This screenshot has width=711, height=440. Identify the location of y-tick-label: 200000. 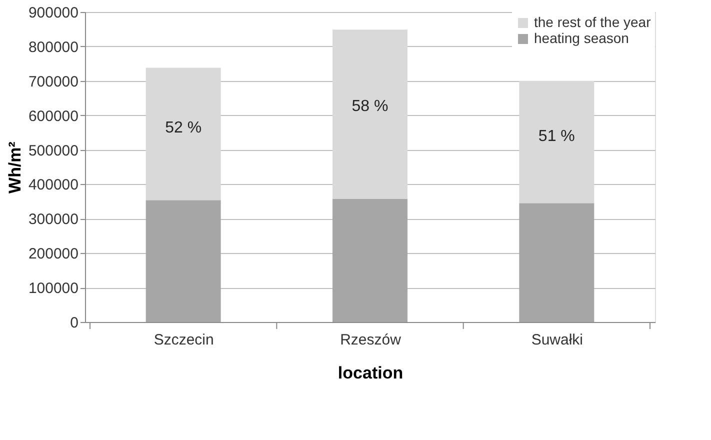
(53, 254).